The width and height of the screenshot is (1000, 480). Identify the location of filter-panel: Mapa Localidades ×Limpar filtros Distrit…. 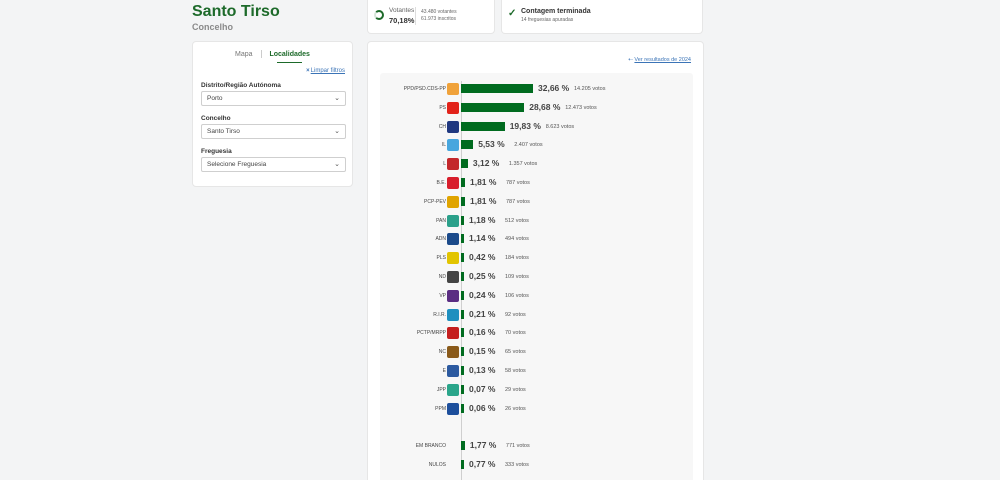
(272, 114).